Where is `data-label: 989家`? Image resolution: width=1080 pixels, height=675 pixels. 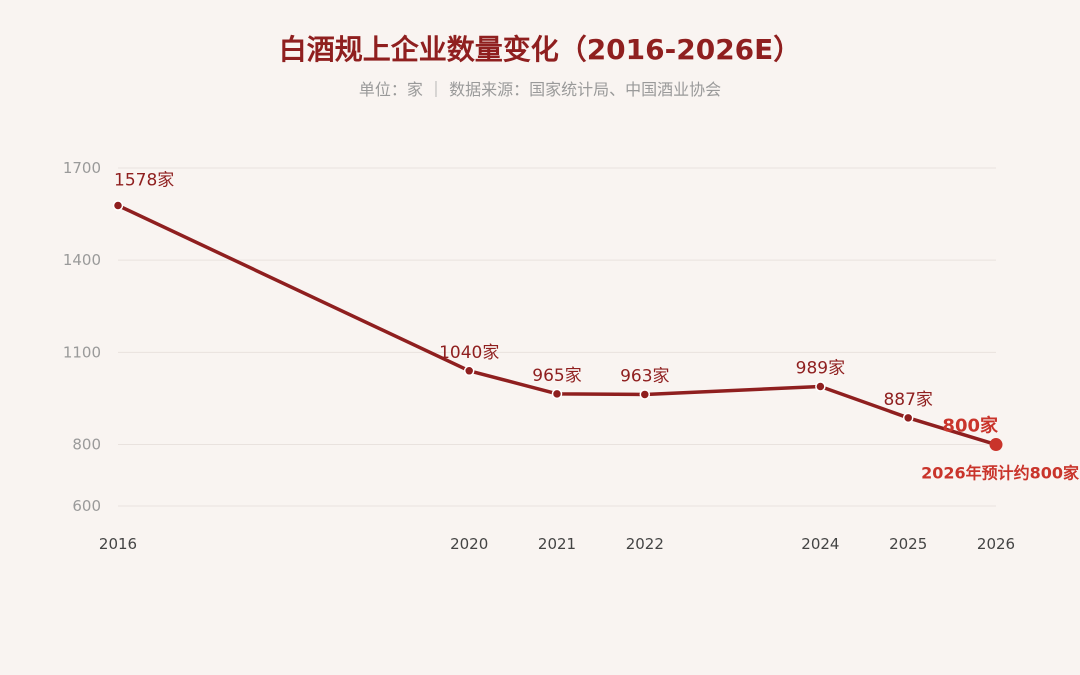 data-label: 989家 is located at coordinates (820, 368).